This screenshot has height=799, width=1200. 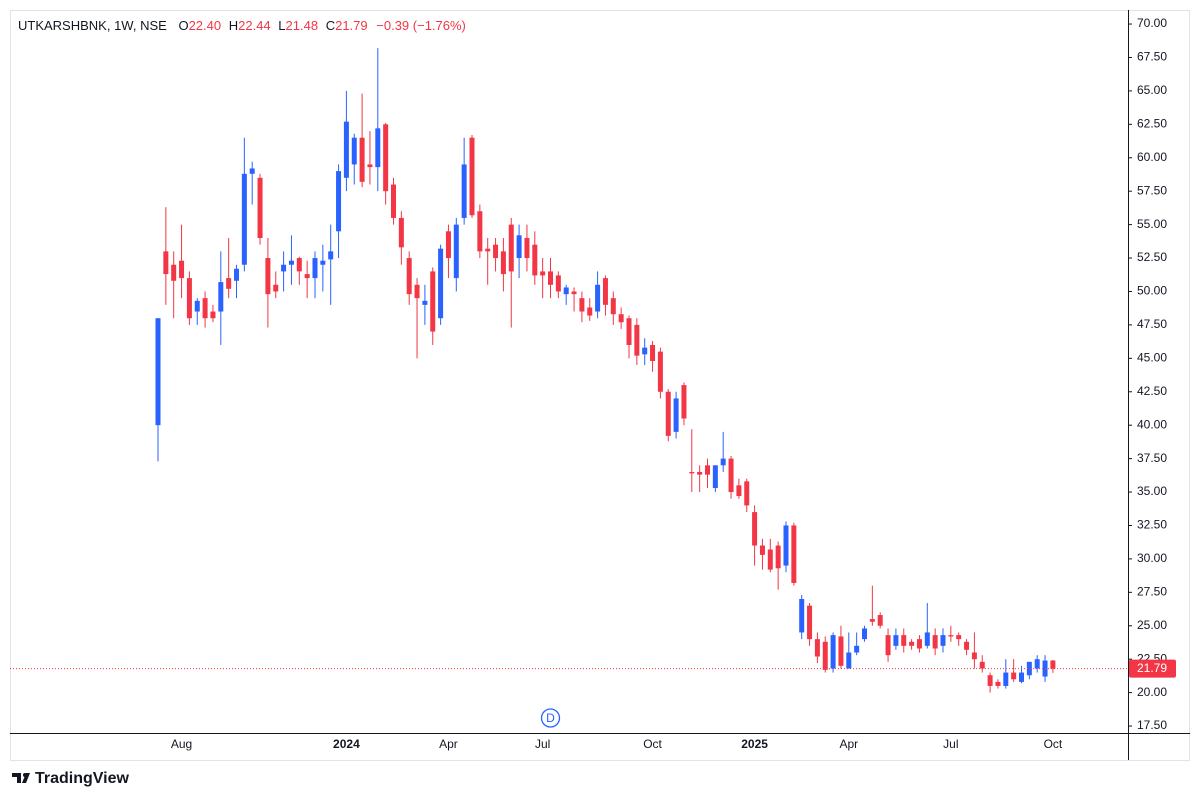 I want to click on ohlc-value: 21.48, so click(x=302, y=25).